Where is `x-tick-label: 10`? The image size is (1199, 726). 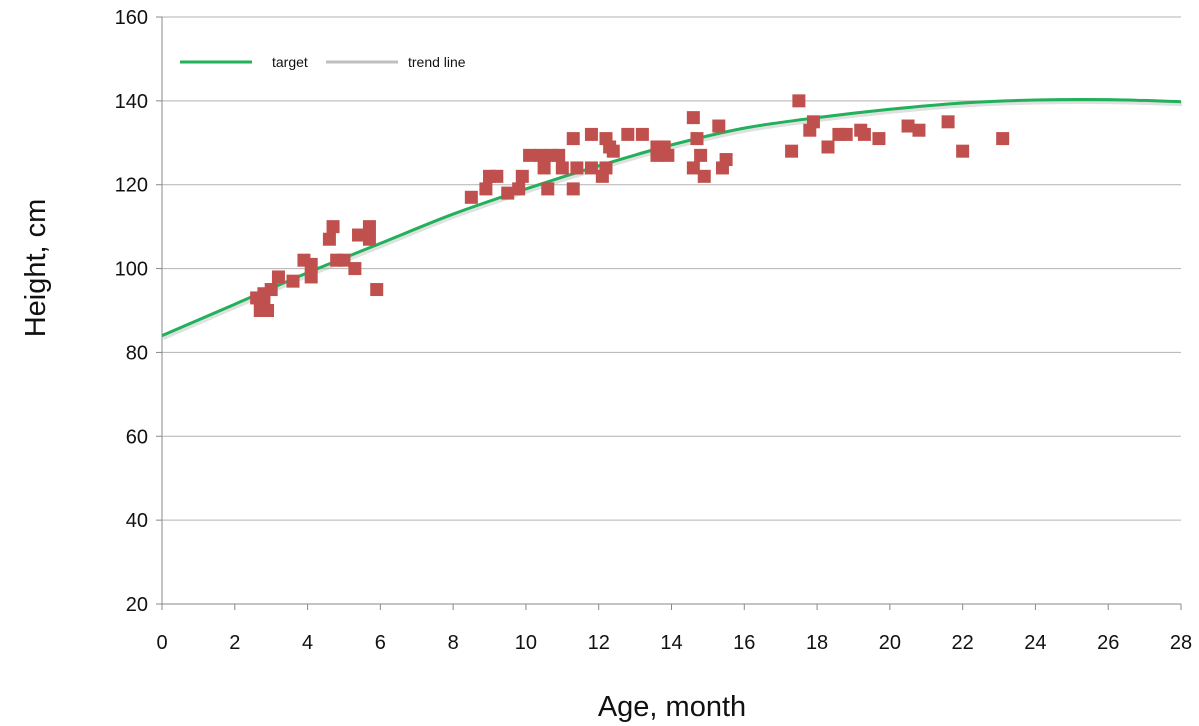
x-tick-label: 10 is located at coordinates (526, 643).